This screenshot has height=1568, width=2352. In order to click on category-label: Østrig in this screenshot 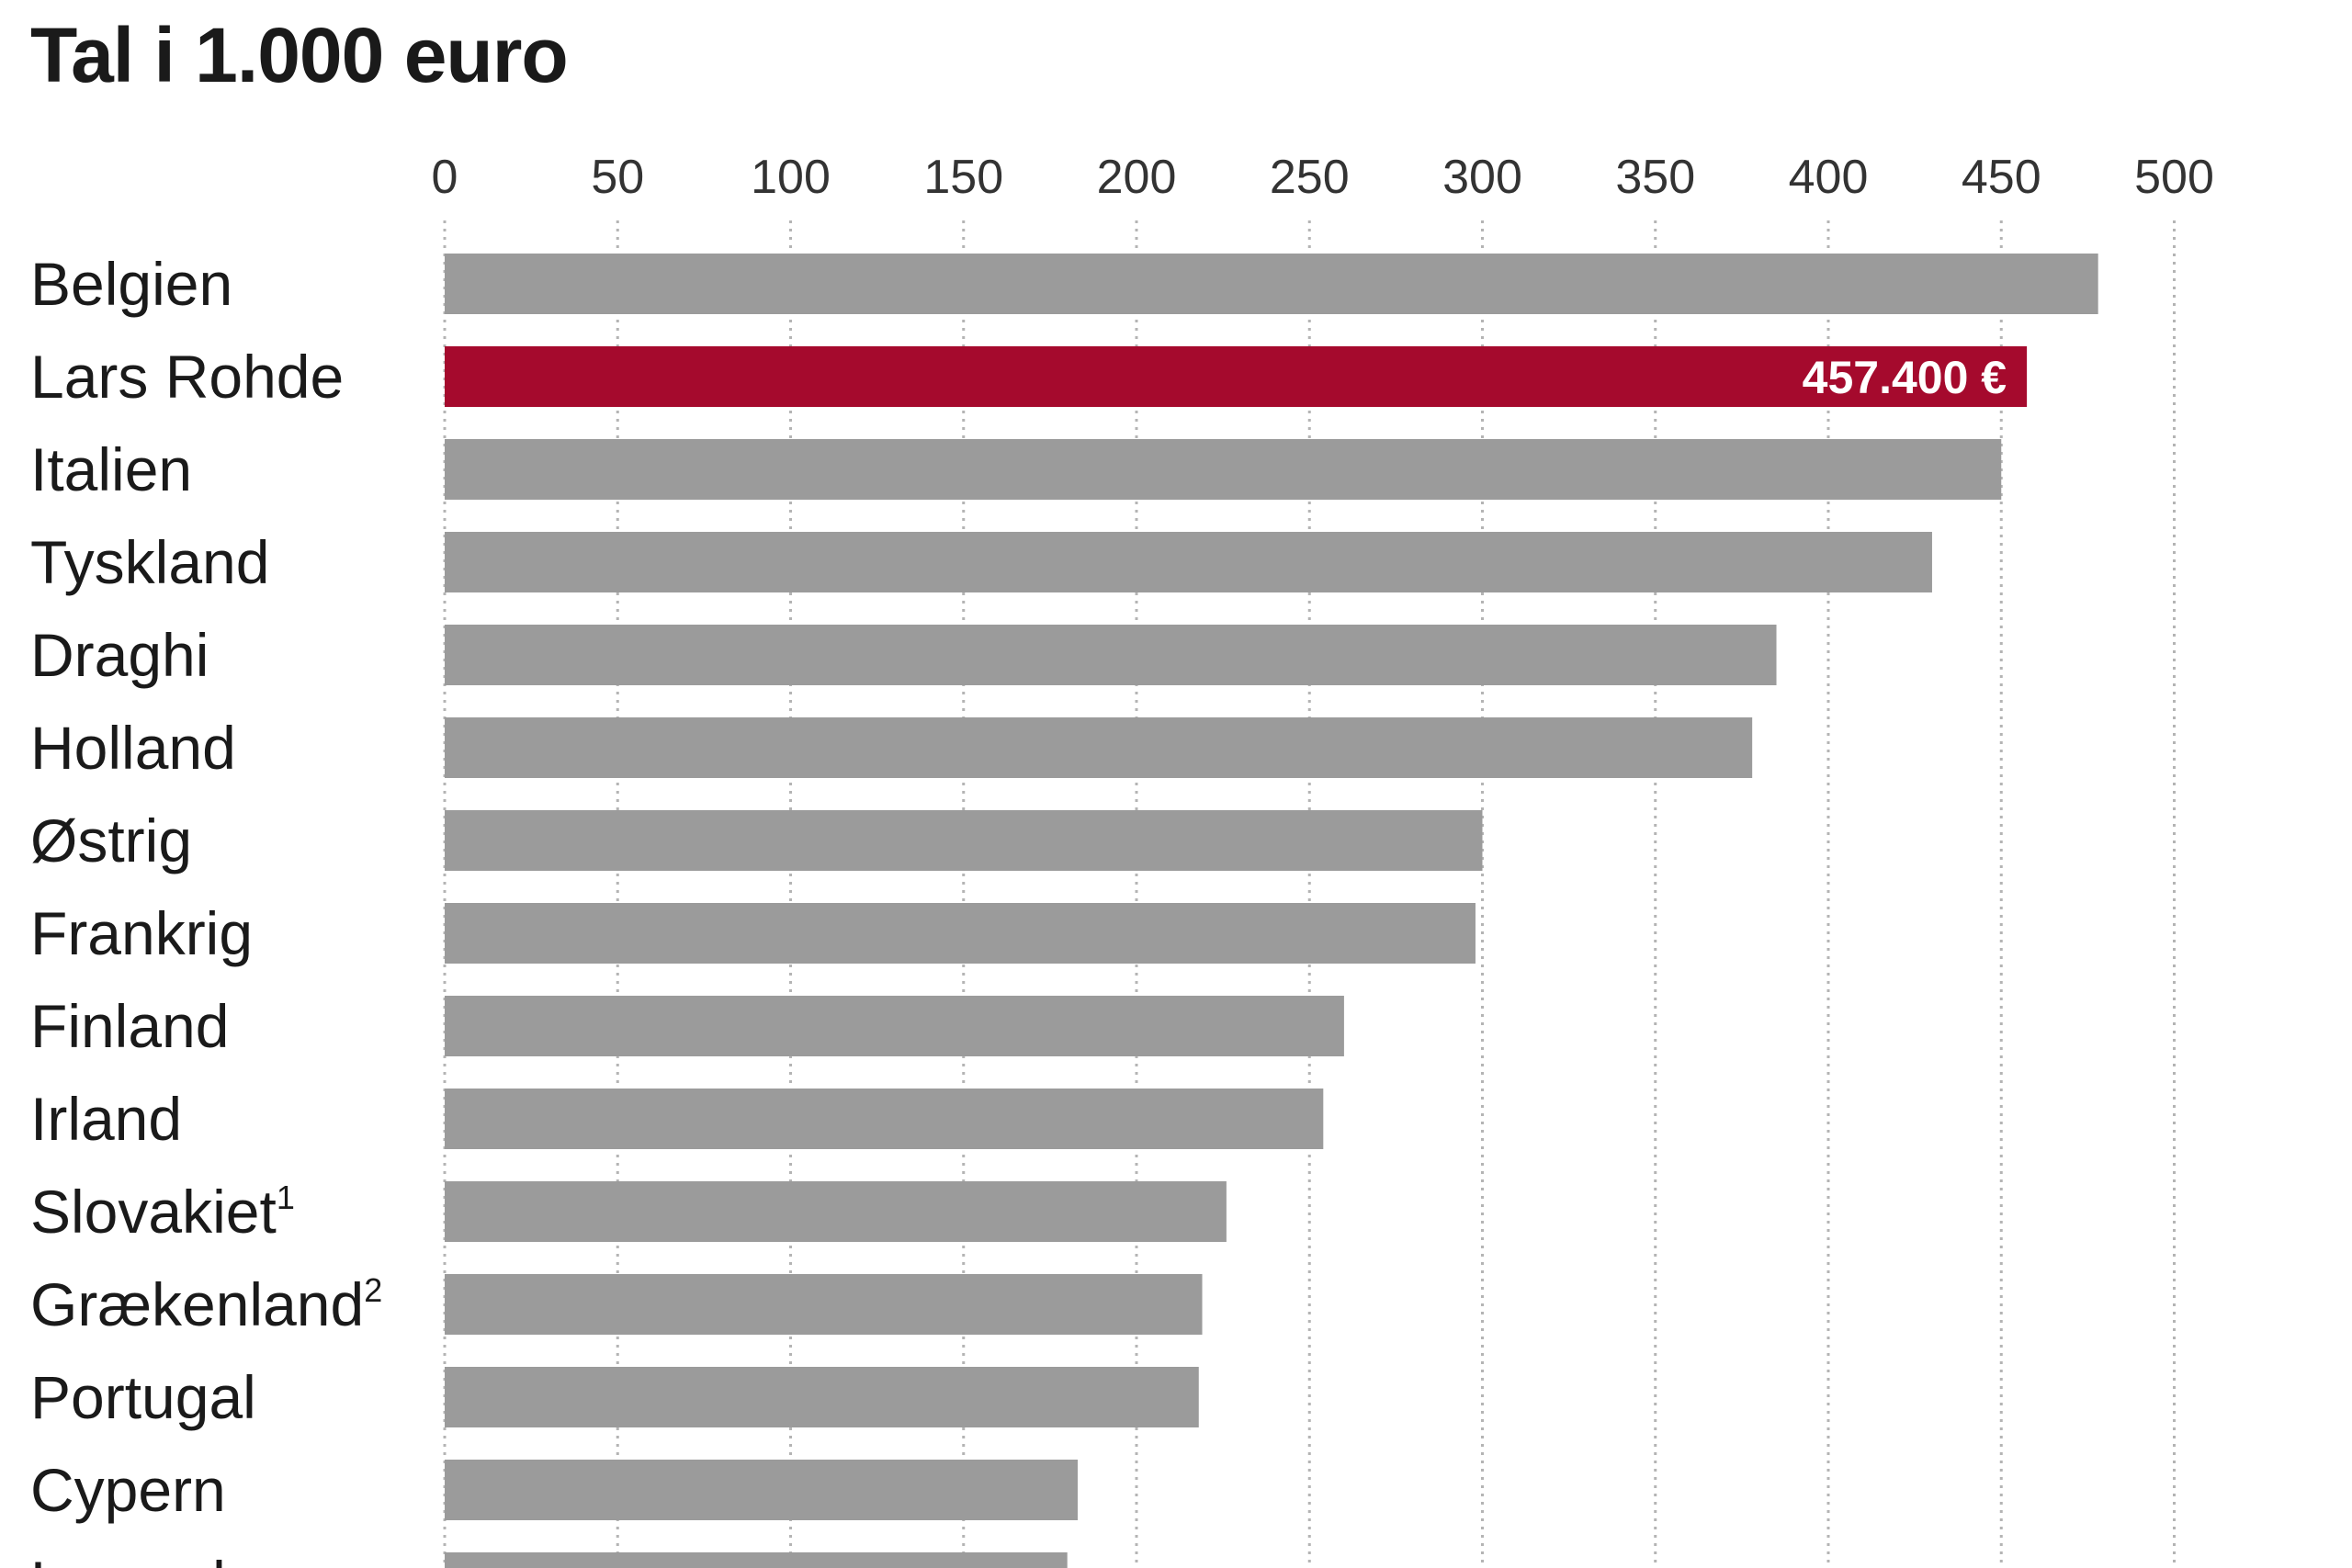, I will do `click(111, 841)`.